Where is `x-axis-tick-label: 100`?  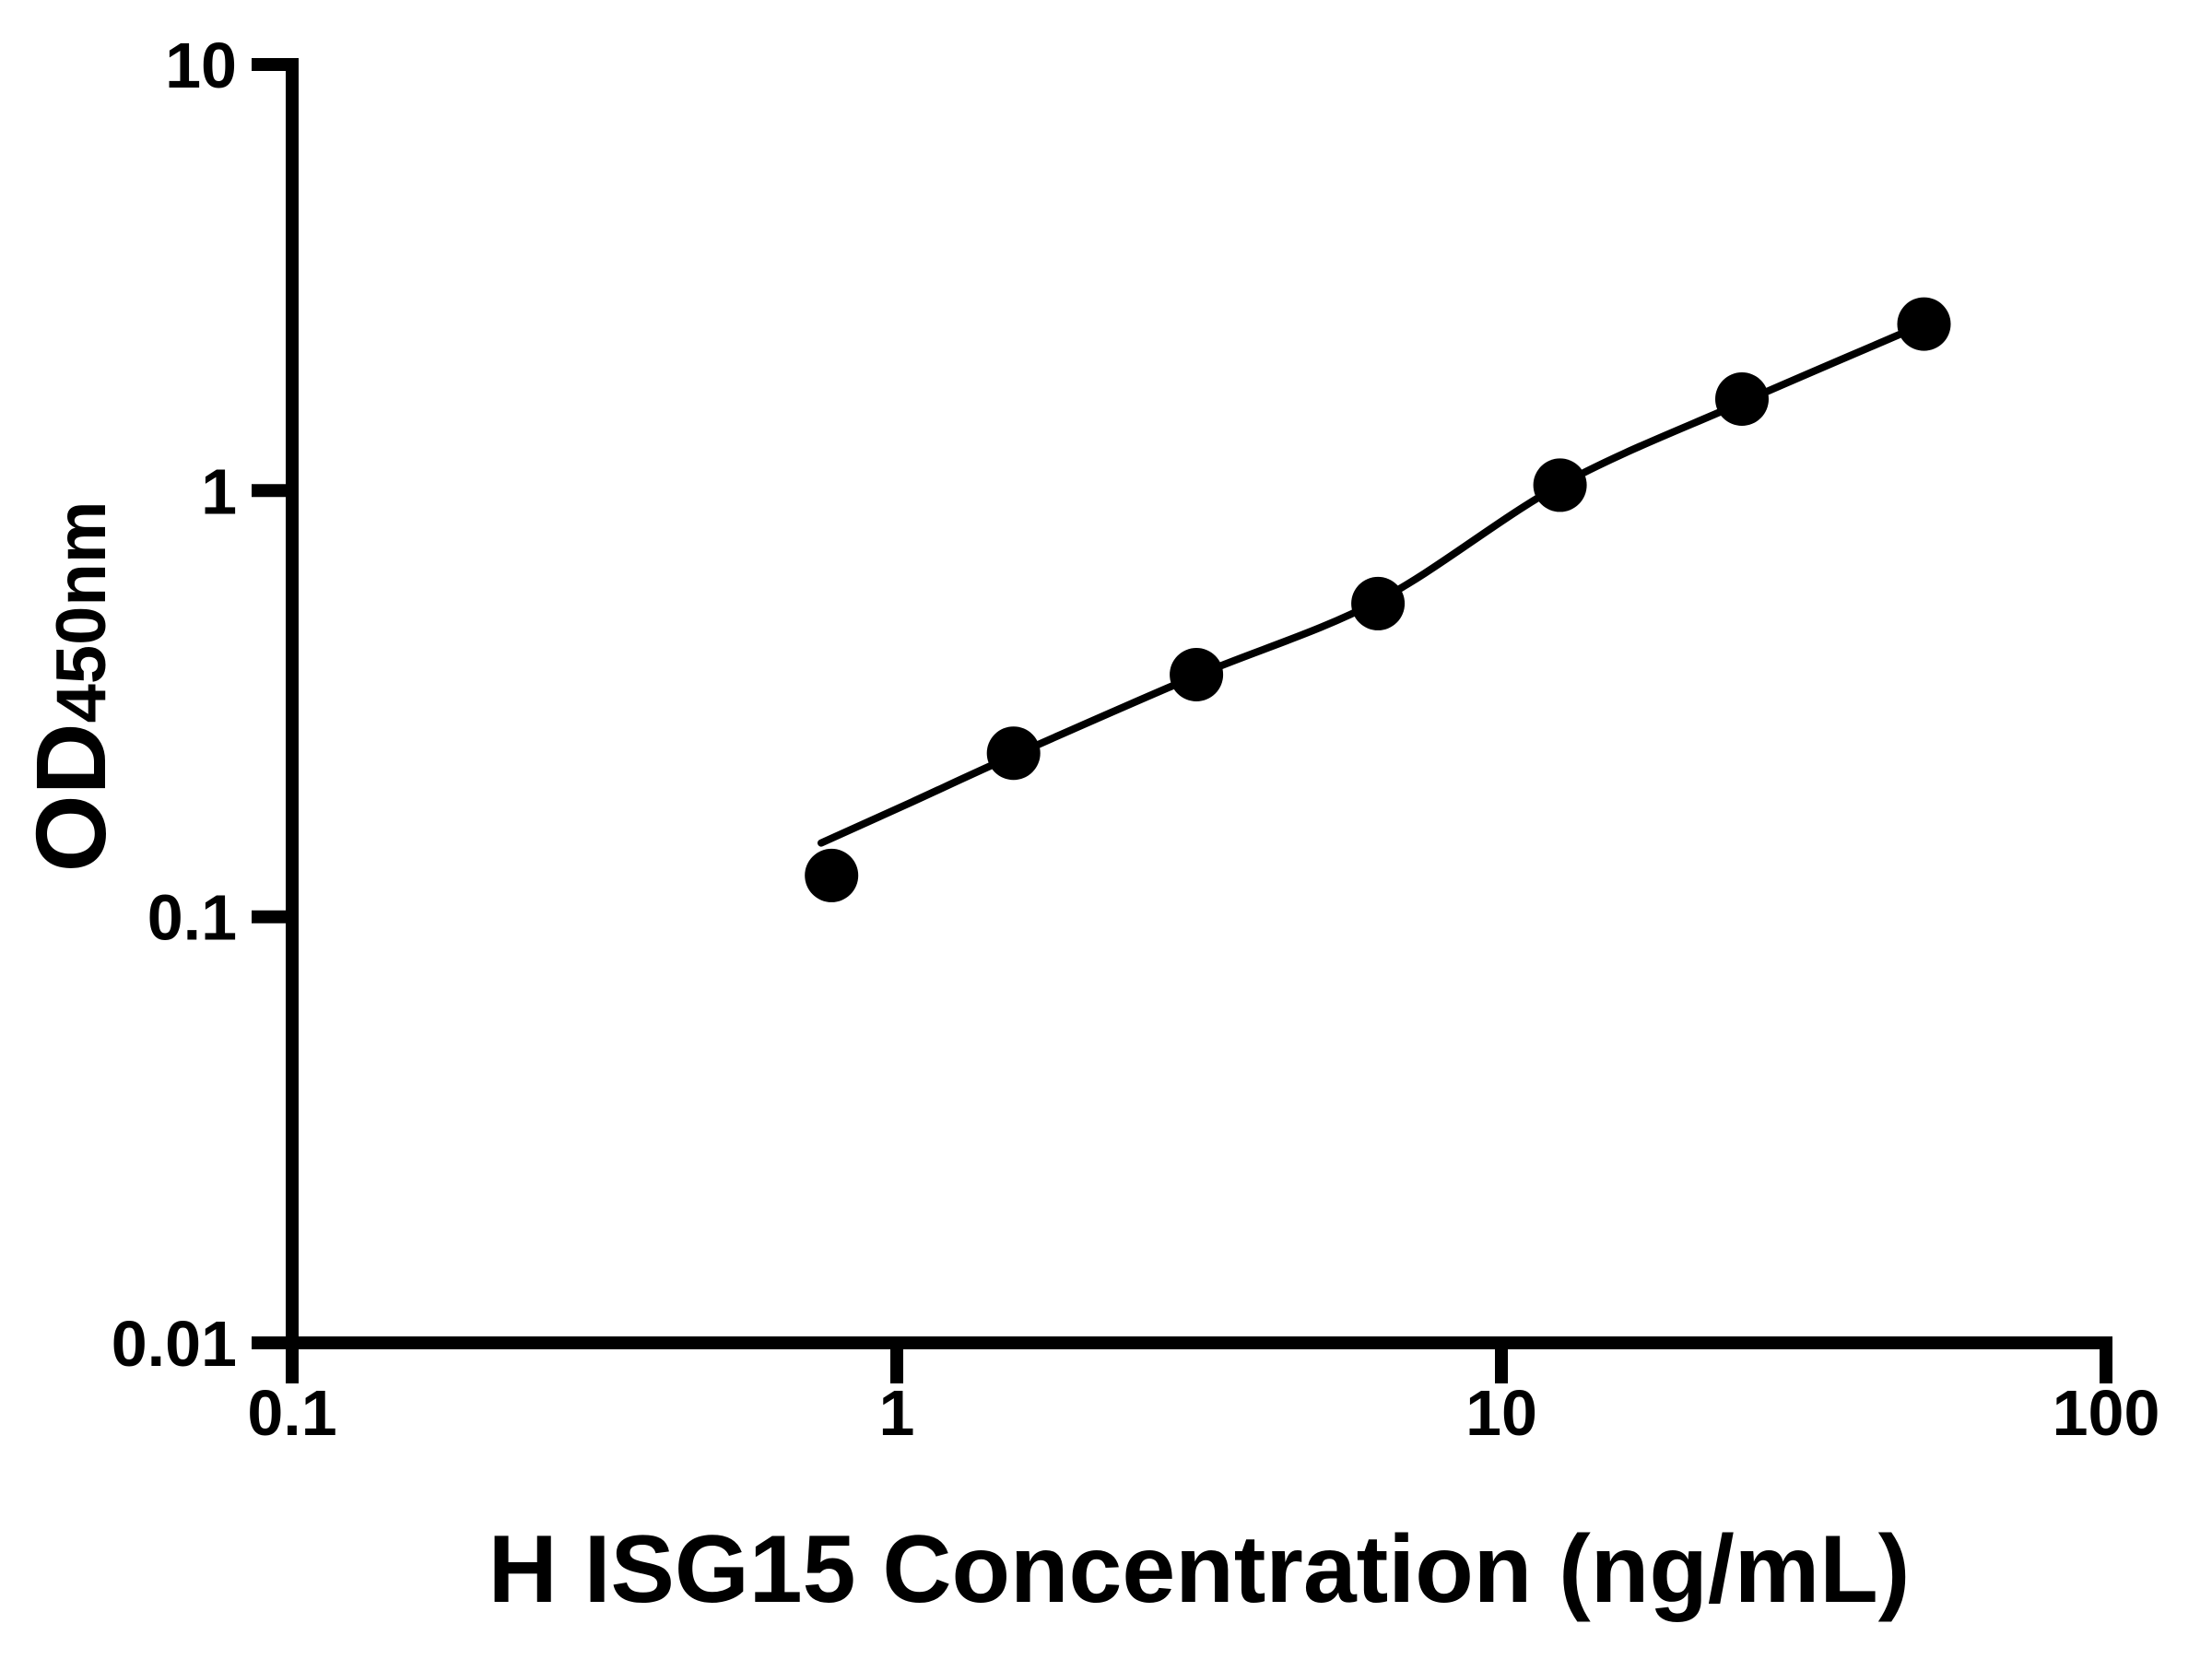
x-axis-tick-label: 100 is located at coordinates (2106, 1413).